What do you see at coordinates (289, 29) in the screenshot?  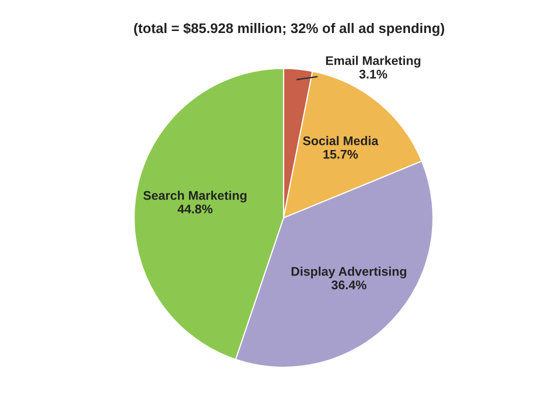 I see `chart-title: (total = $85.928 million; 32% of all ad spending)` at bounding box center [289, 29].